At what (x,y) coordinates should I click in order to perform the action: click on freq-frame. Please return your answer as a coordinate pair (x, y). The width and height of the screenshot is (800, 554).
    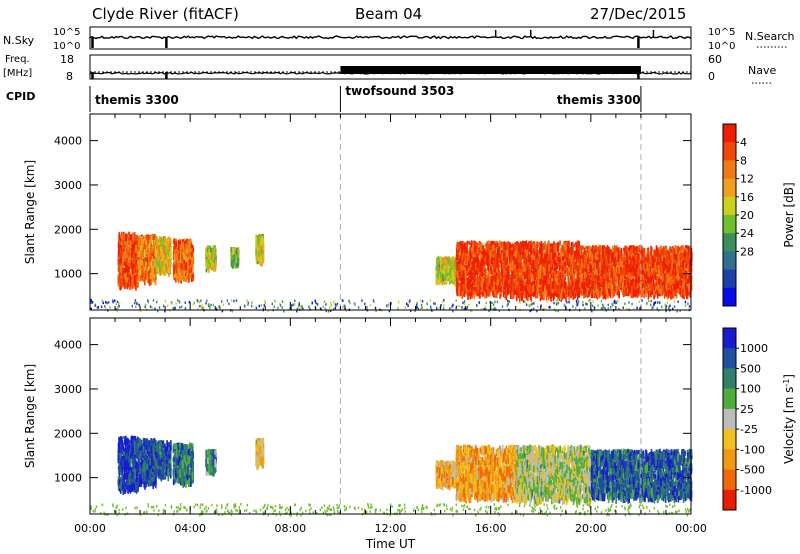
    Looking at the image, I should click on (390, 67).